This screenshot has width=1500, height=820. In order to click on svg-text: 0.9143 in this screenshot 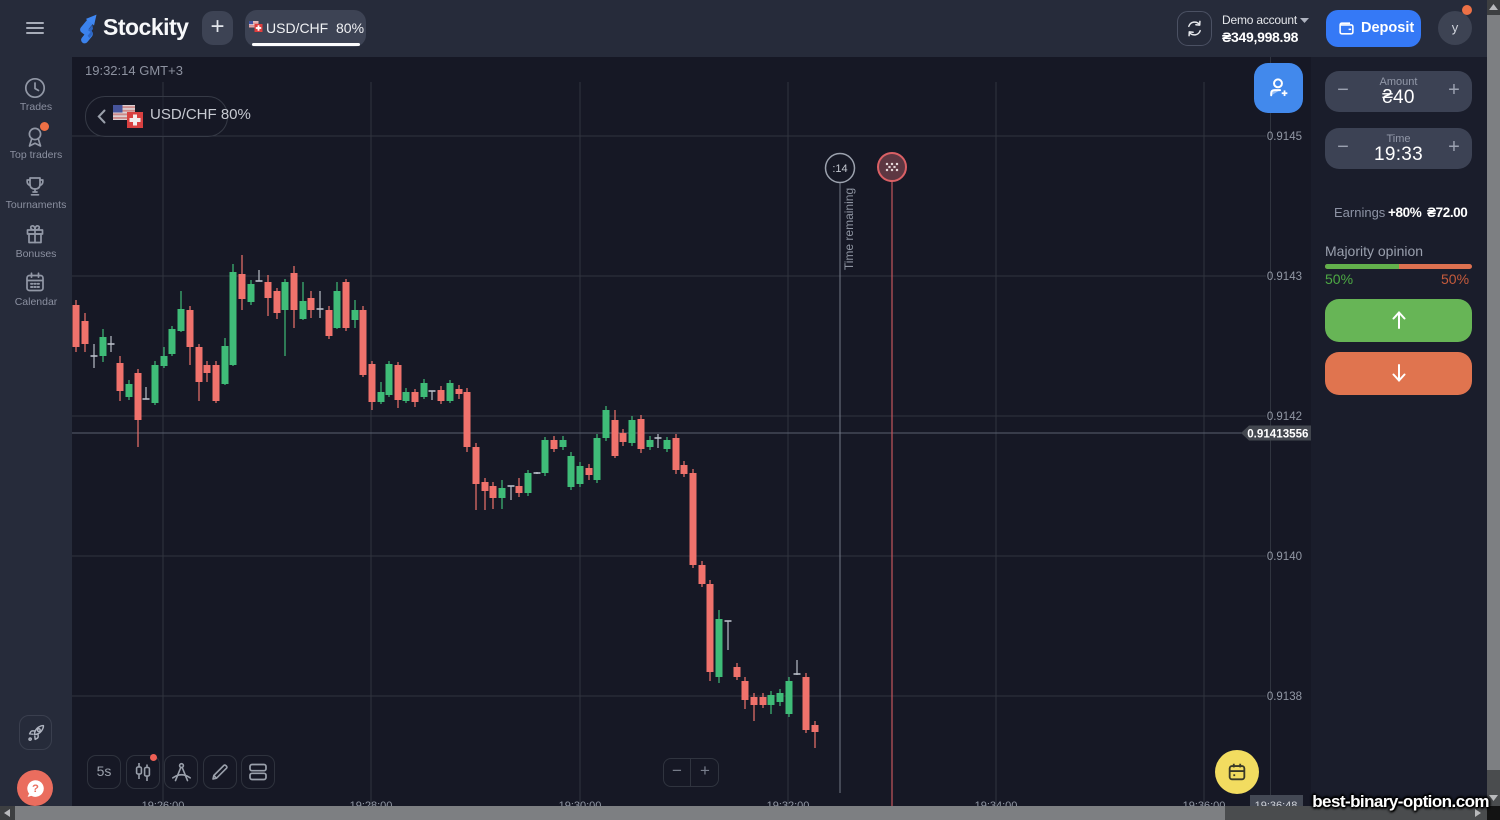, I will do `click(1284, 277)`.